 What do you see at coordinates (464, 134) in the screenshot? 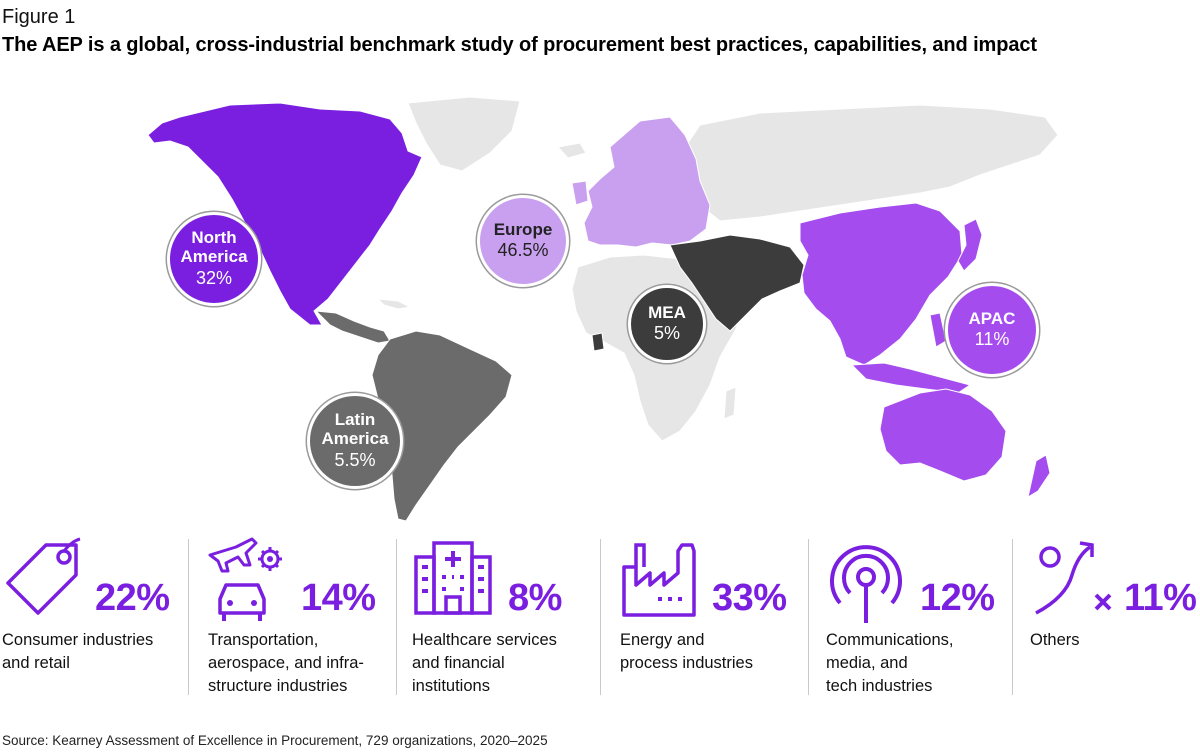
I see `map-greenland` at bounding box center [464, 134].